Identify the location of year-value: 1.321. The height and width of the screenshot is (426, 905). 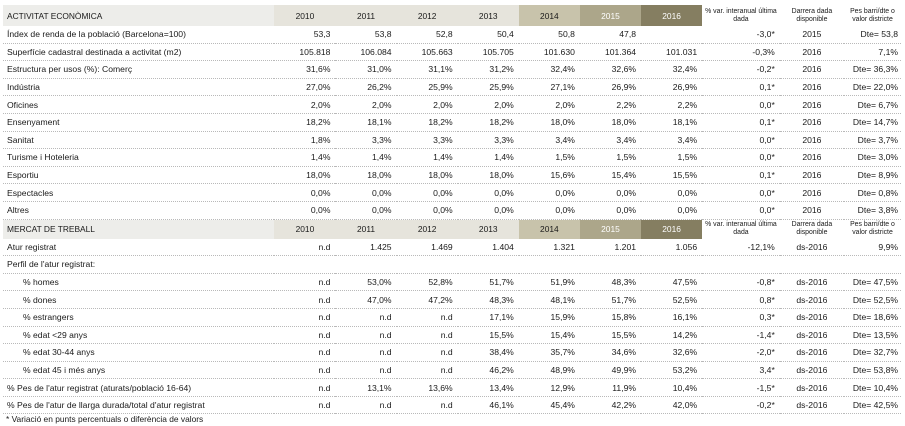
(549, 247).